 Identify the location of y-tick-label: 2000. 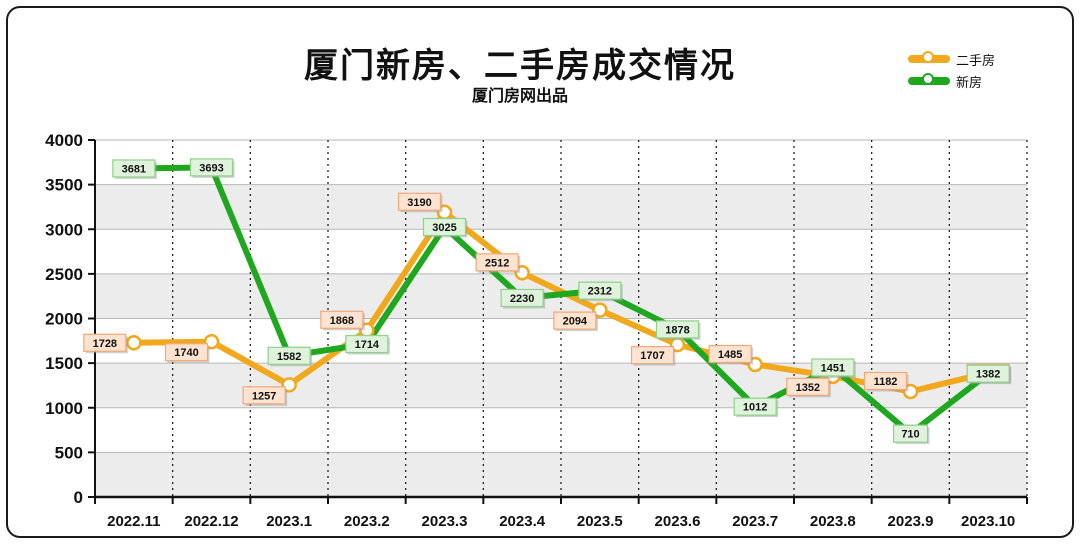
(64, 319).